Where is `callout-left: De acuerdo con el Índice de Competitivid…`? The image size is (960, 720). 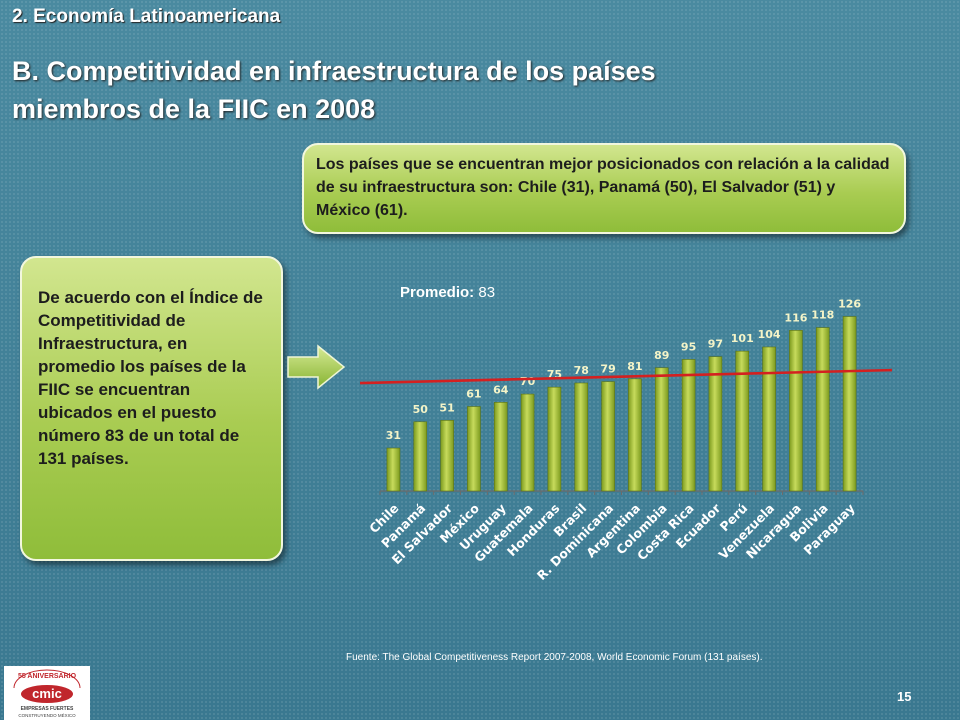 callout-left: De acuerdo con el Índice de Competitivid… is located at coordinates (151, 408).